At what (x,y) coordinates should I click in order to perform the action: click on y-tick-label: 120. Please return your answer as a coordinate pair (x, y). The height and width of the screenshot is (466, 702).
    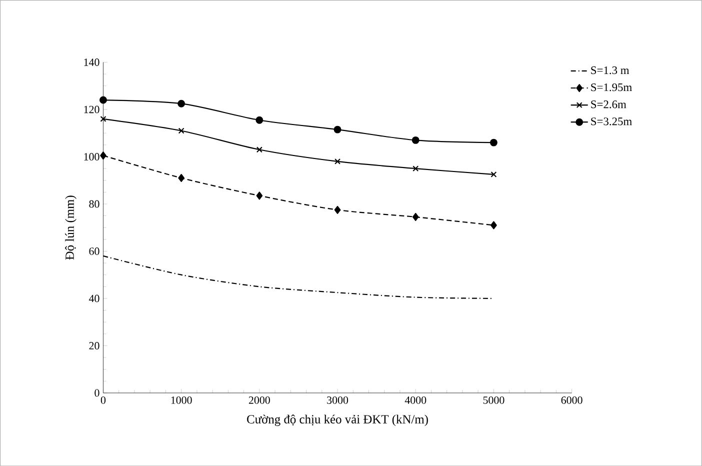
    Looking at the image, I should click on (92, 110).